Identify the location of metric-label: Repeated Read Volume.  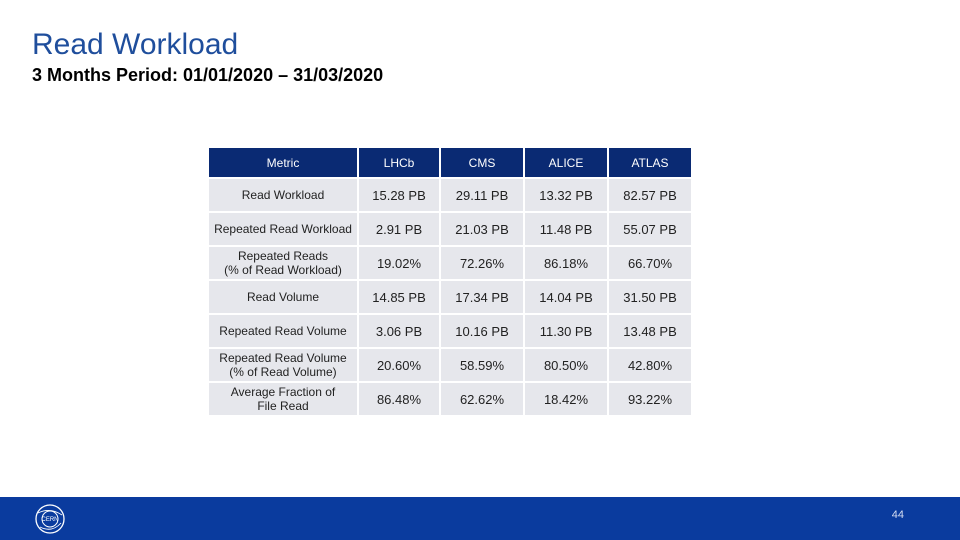
(283, 331).